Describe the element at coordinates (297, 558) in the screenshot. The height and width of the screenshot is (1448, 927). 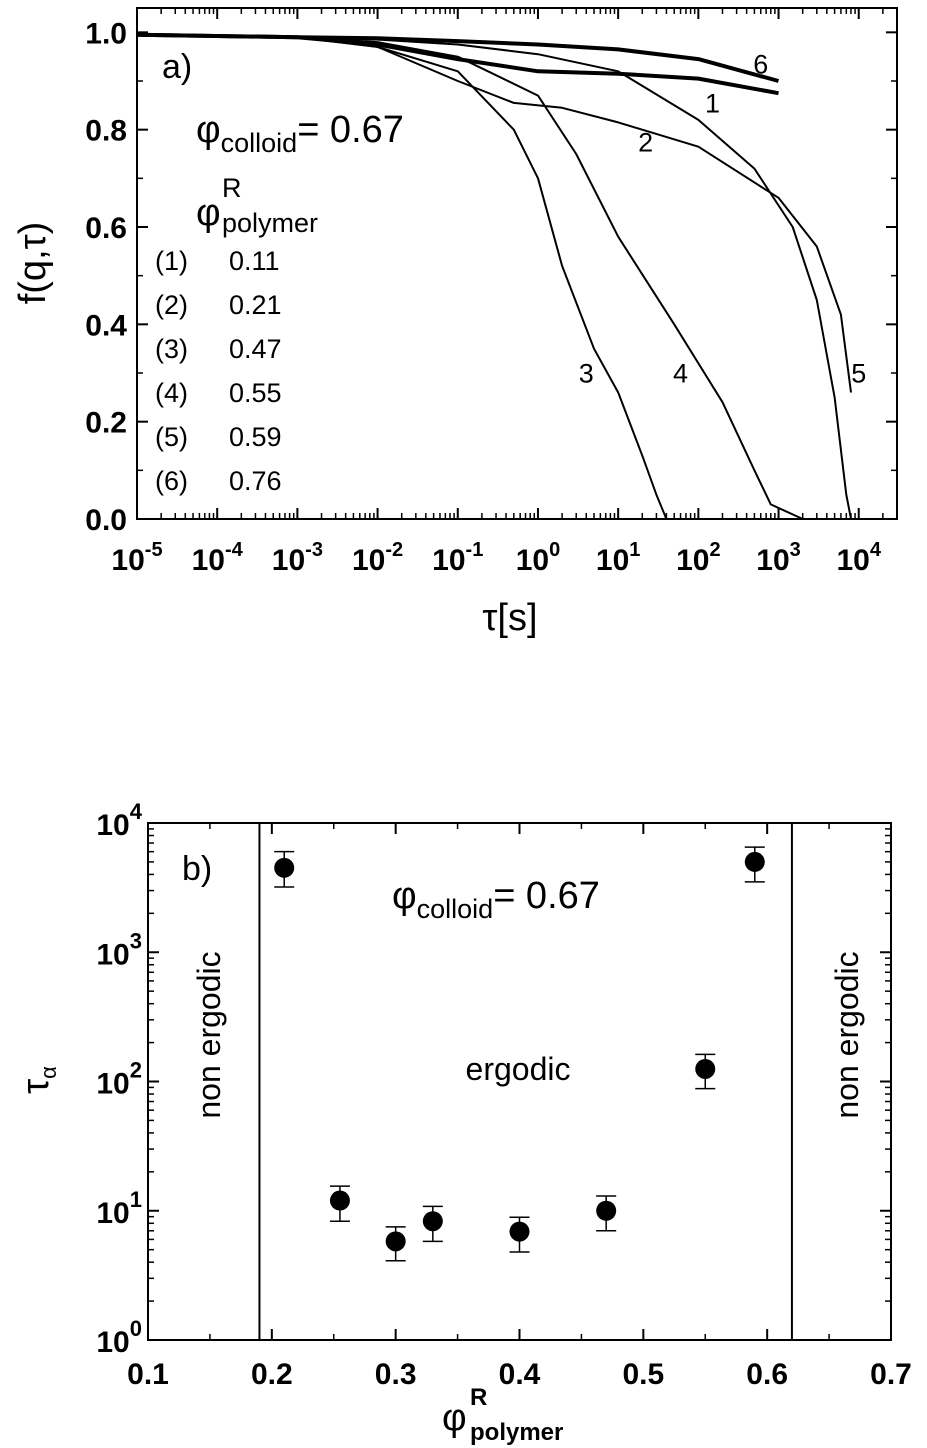
I see `x-tick-label: 10⁻³` at that location.